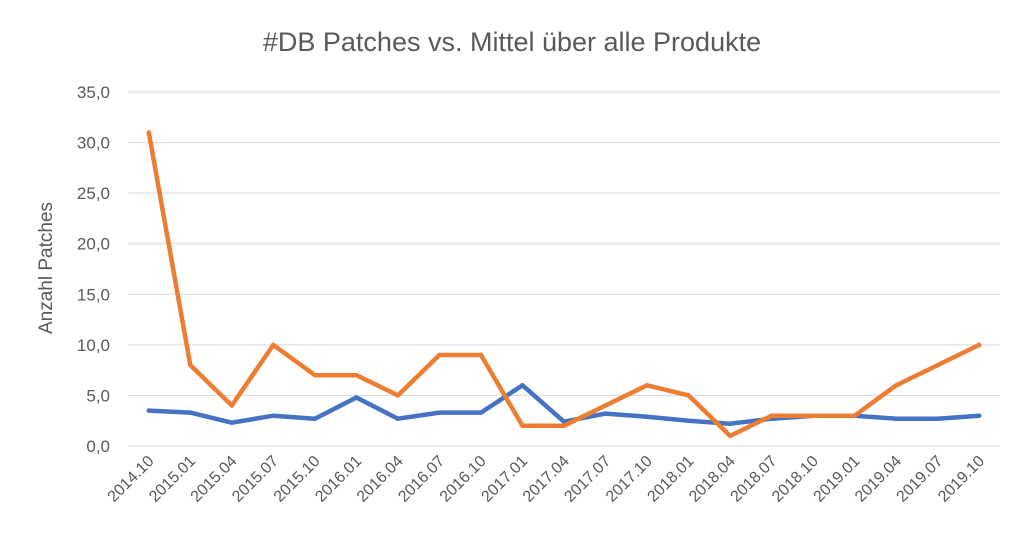 This screenshot has width=1024, height=553. What do you see at coordinates (93, 345) in the screenshot?
I see `y-tick-label: 10,0` at bounding box center [93, 345].